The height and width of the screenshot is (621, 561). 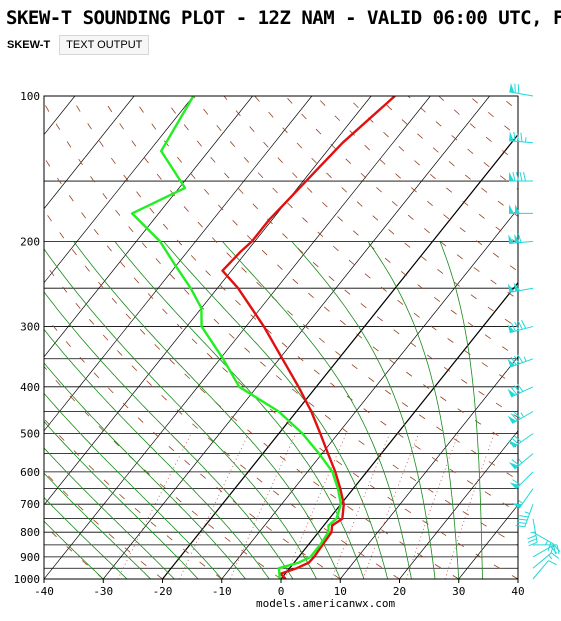 I want to click on y-tick-label: 600, so click(x=30, y=472).